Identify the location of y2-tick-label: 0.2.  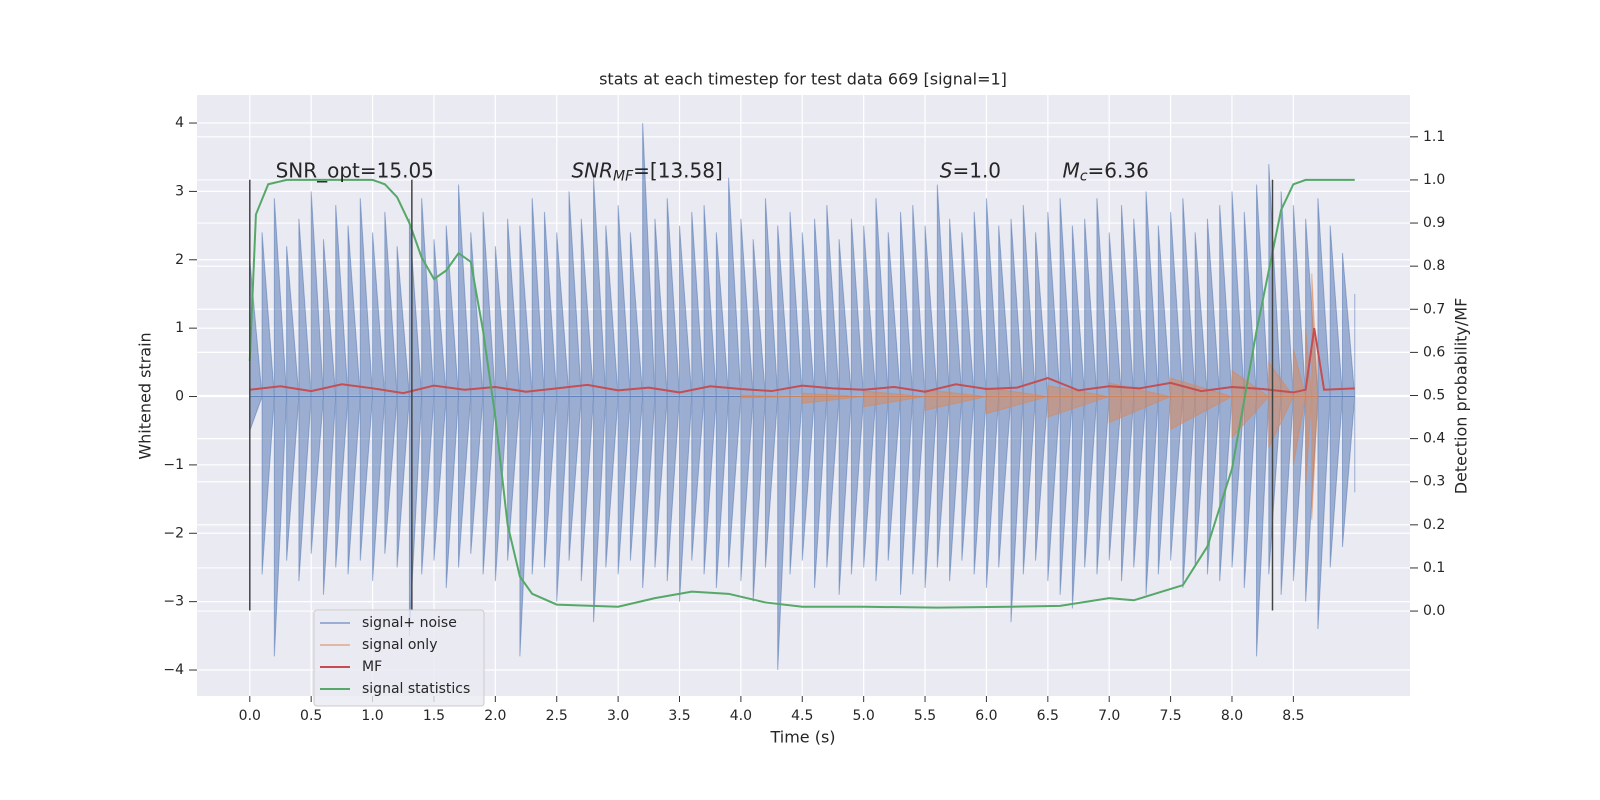
(1434, 525).